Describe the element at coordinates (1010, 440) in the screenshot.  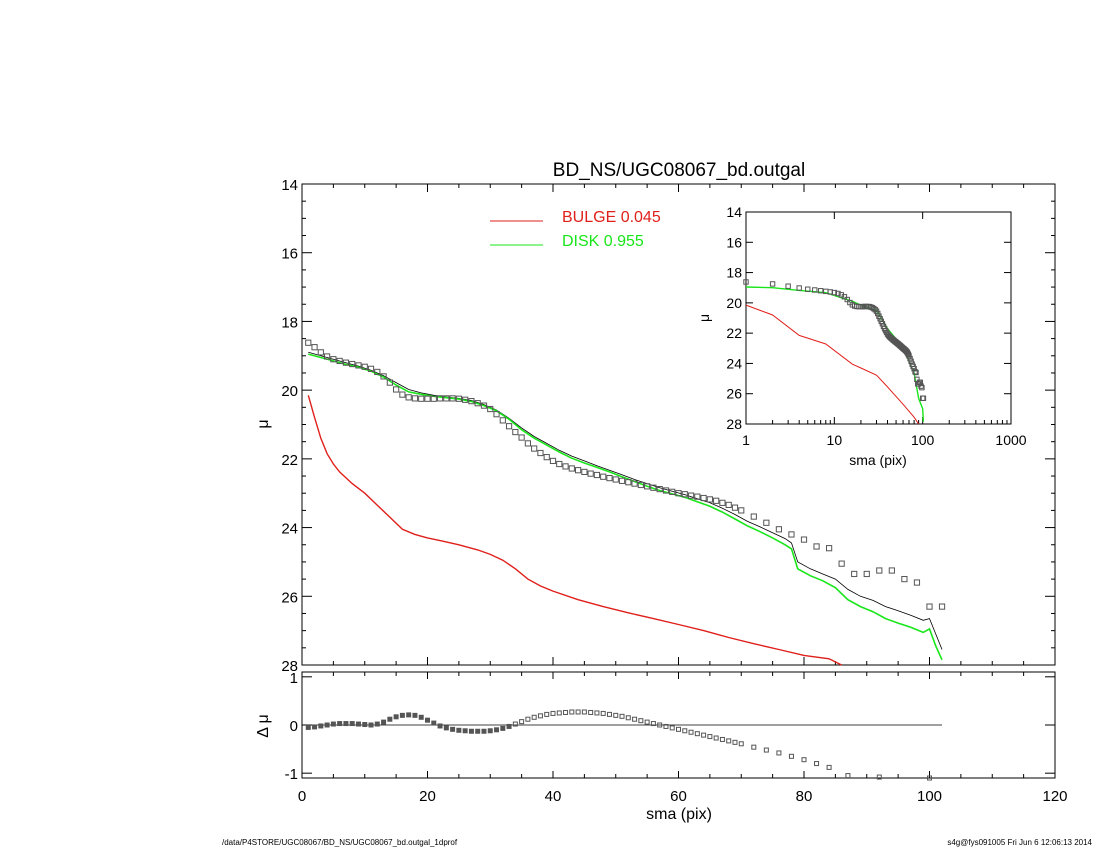
I see `inset-x-tick-label: 1000` at that location.